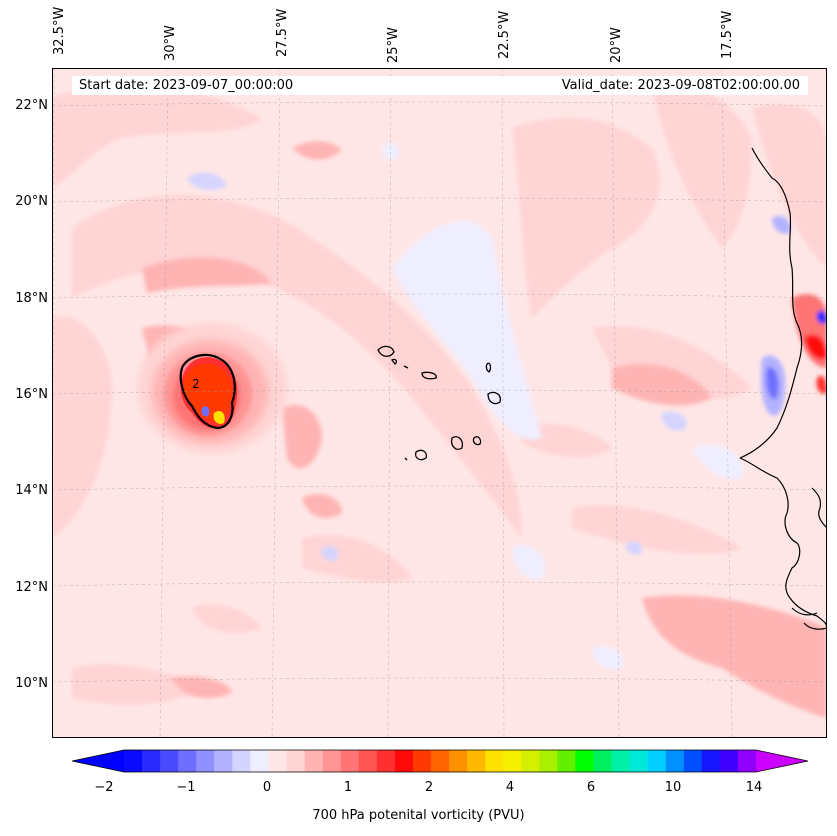 The height and width of the screenshot is (836, 837). What do you see at coordinates (348, 787) in the screenshot?
I see `cbar-tick-label: 1` at bounding box center [348, 787].